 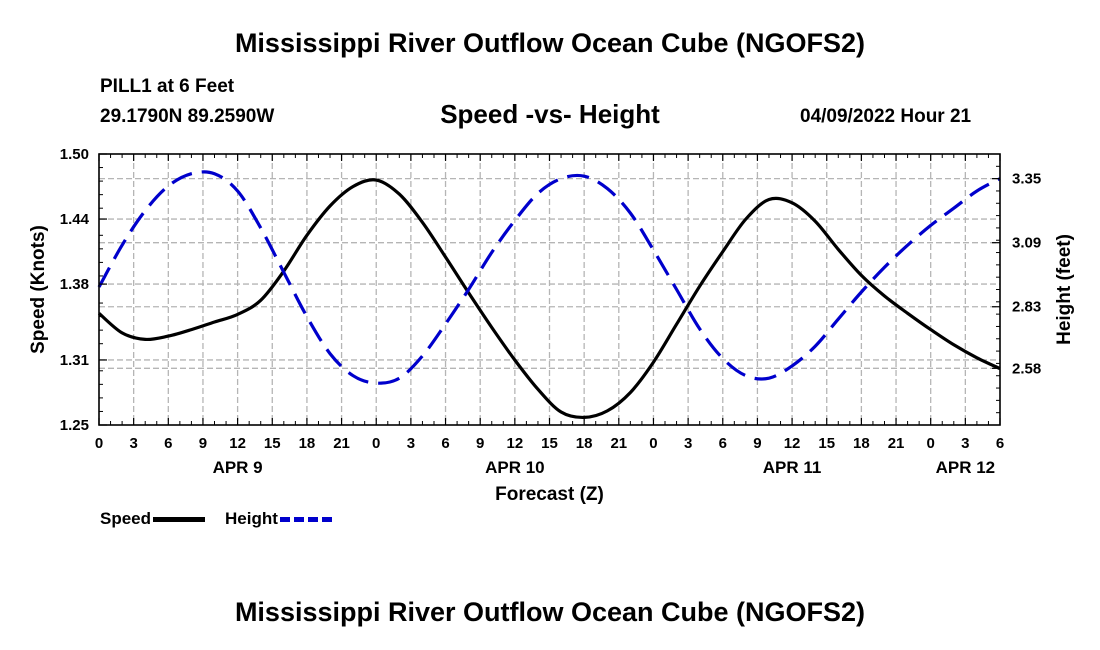 I want to click on date-label: APR 9, so click(x=238, y=467).